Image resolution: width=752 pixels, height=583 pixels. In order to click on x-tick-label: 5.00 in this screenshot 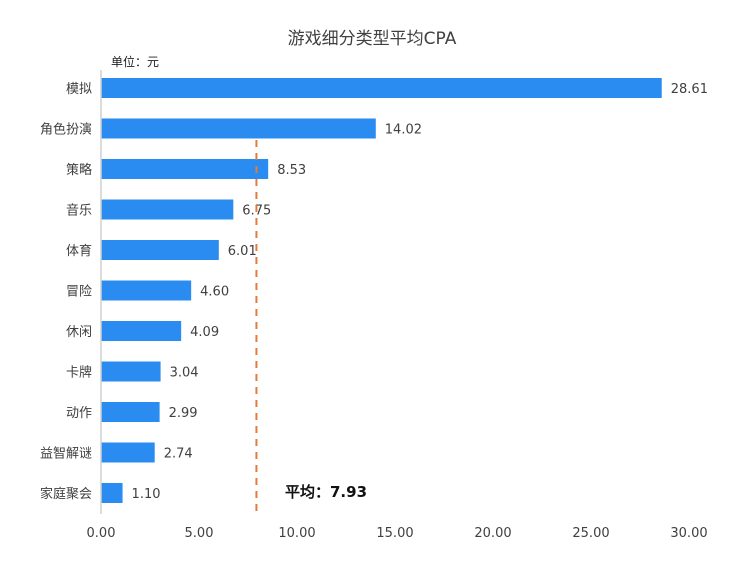, I will do `click(199, 533)`.